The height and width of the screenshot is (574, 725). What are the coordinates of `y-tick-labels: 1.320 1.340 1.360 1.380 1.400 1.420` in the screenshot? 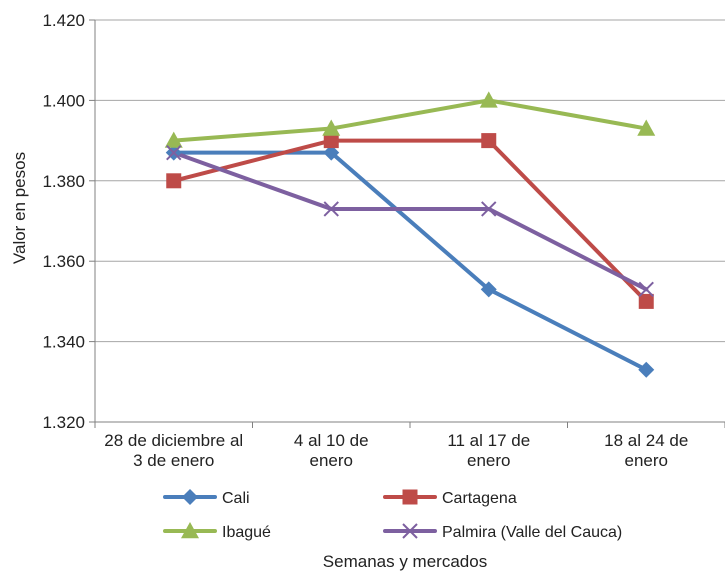 It's located at (63, 221).